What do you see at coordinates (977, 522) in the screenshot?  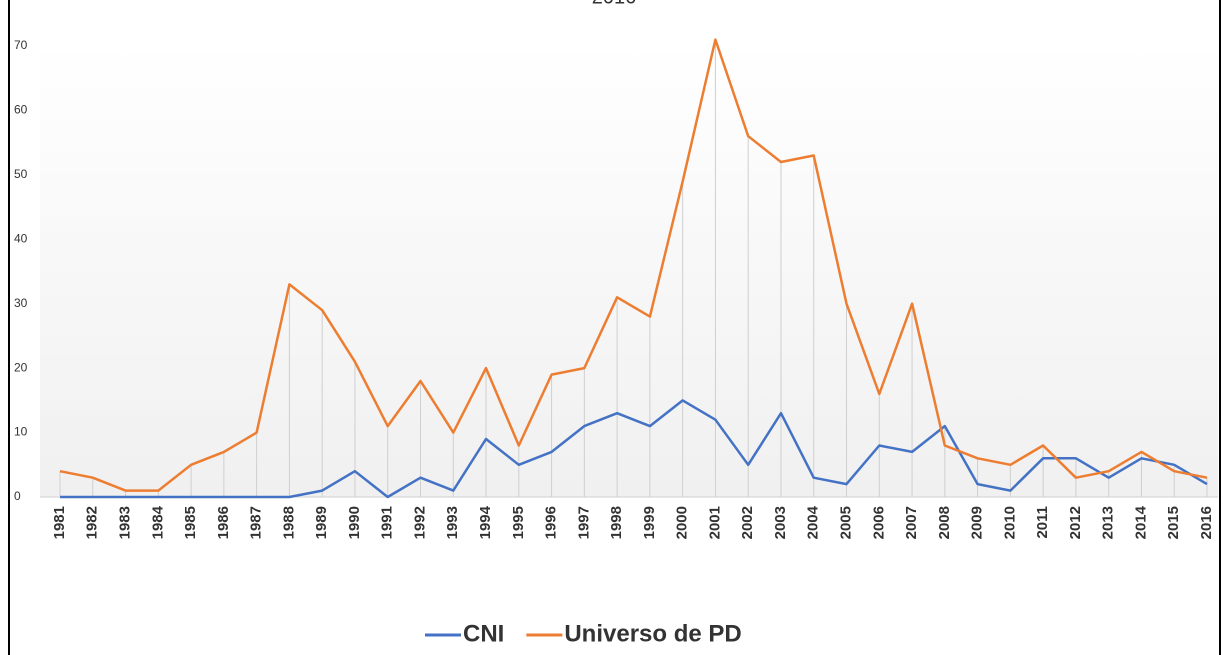 I see `x-tick-label: 2009` at bounding box center [977, 522].